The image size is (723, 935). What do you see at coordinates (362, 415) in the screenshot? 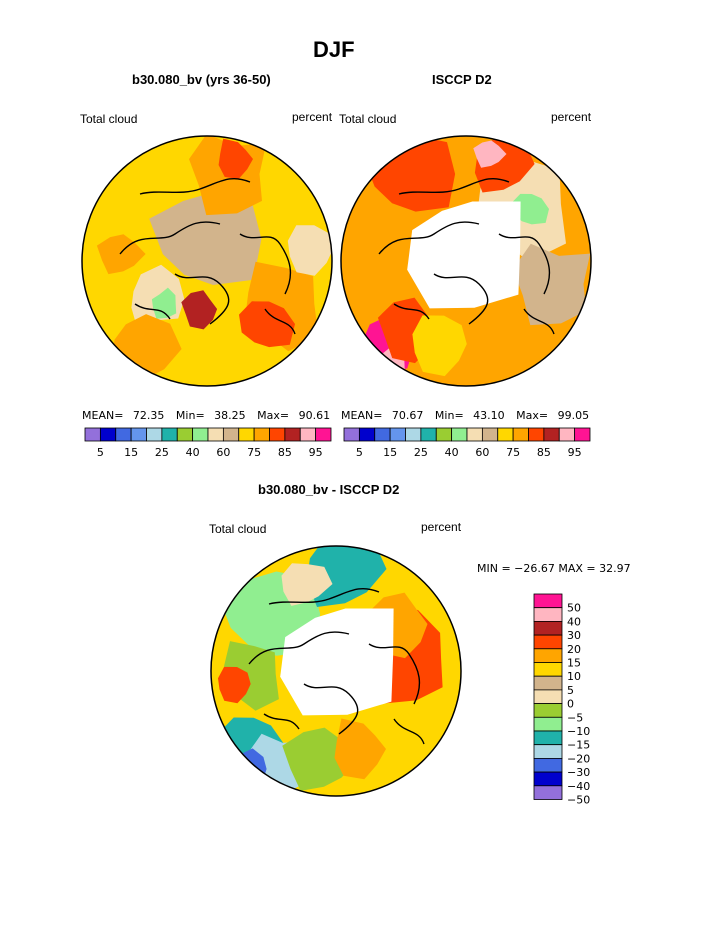
I see `panel-2-mean-label: MEAN=` at bounding box center [362, 415].